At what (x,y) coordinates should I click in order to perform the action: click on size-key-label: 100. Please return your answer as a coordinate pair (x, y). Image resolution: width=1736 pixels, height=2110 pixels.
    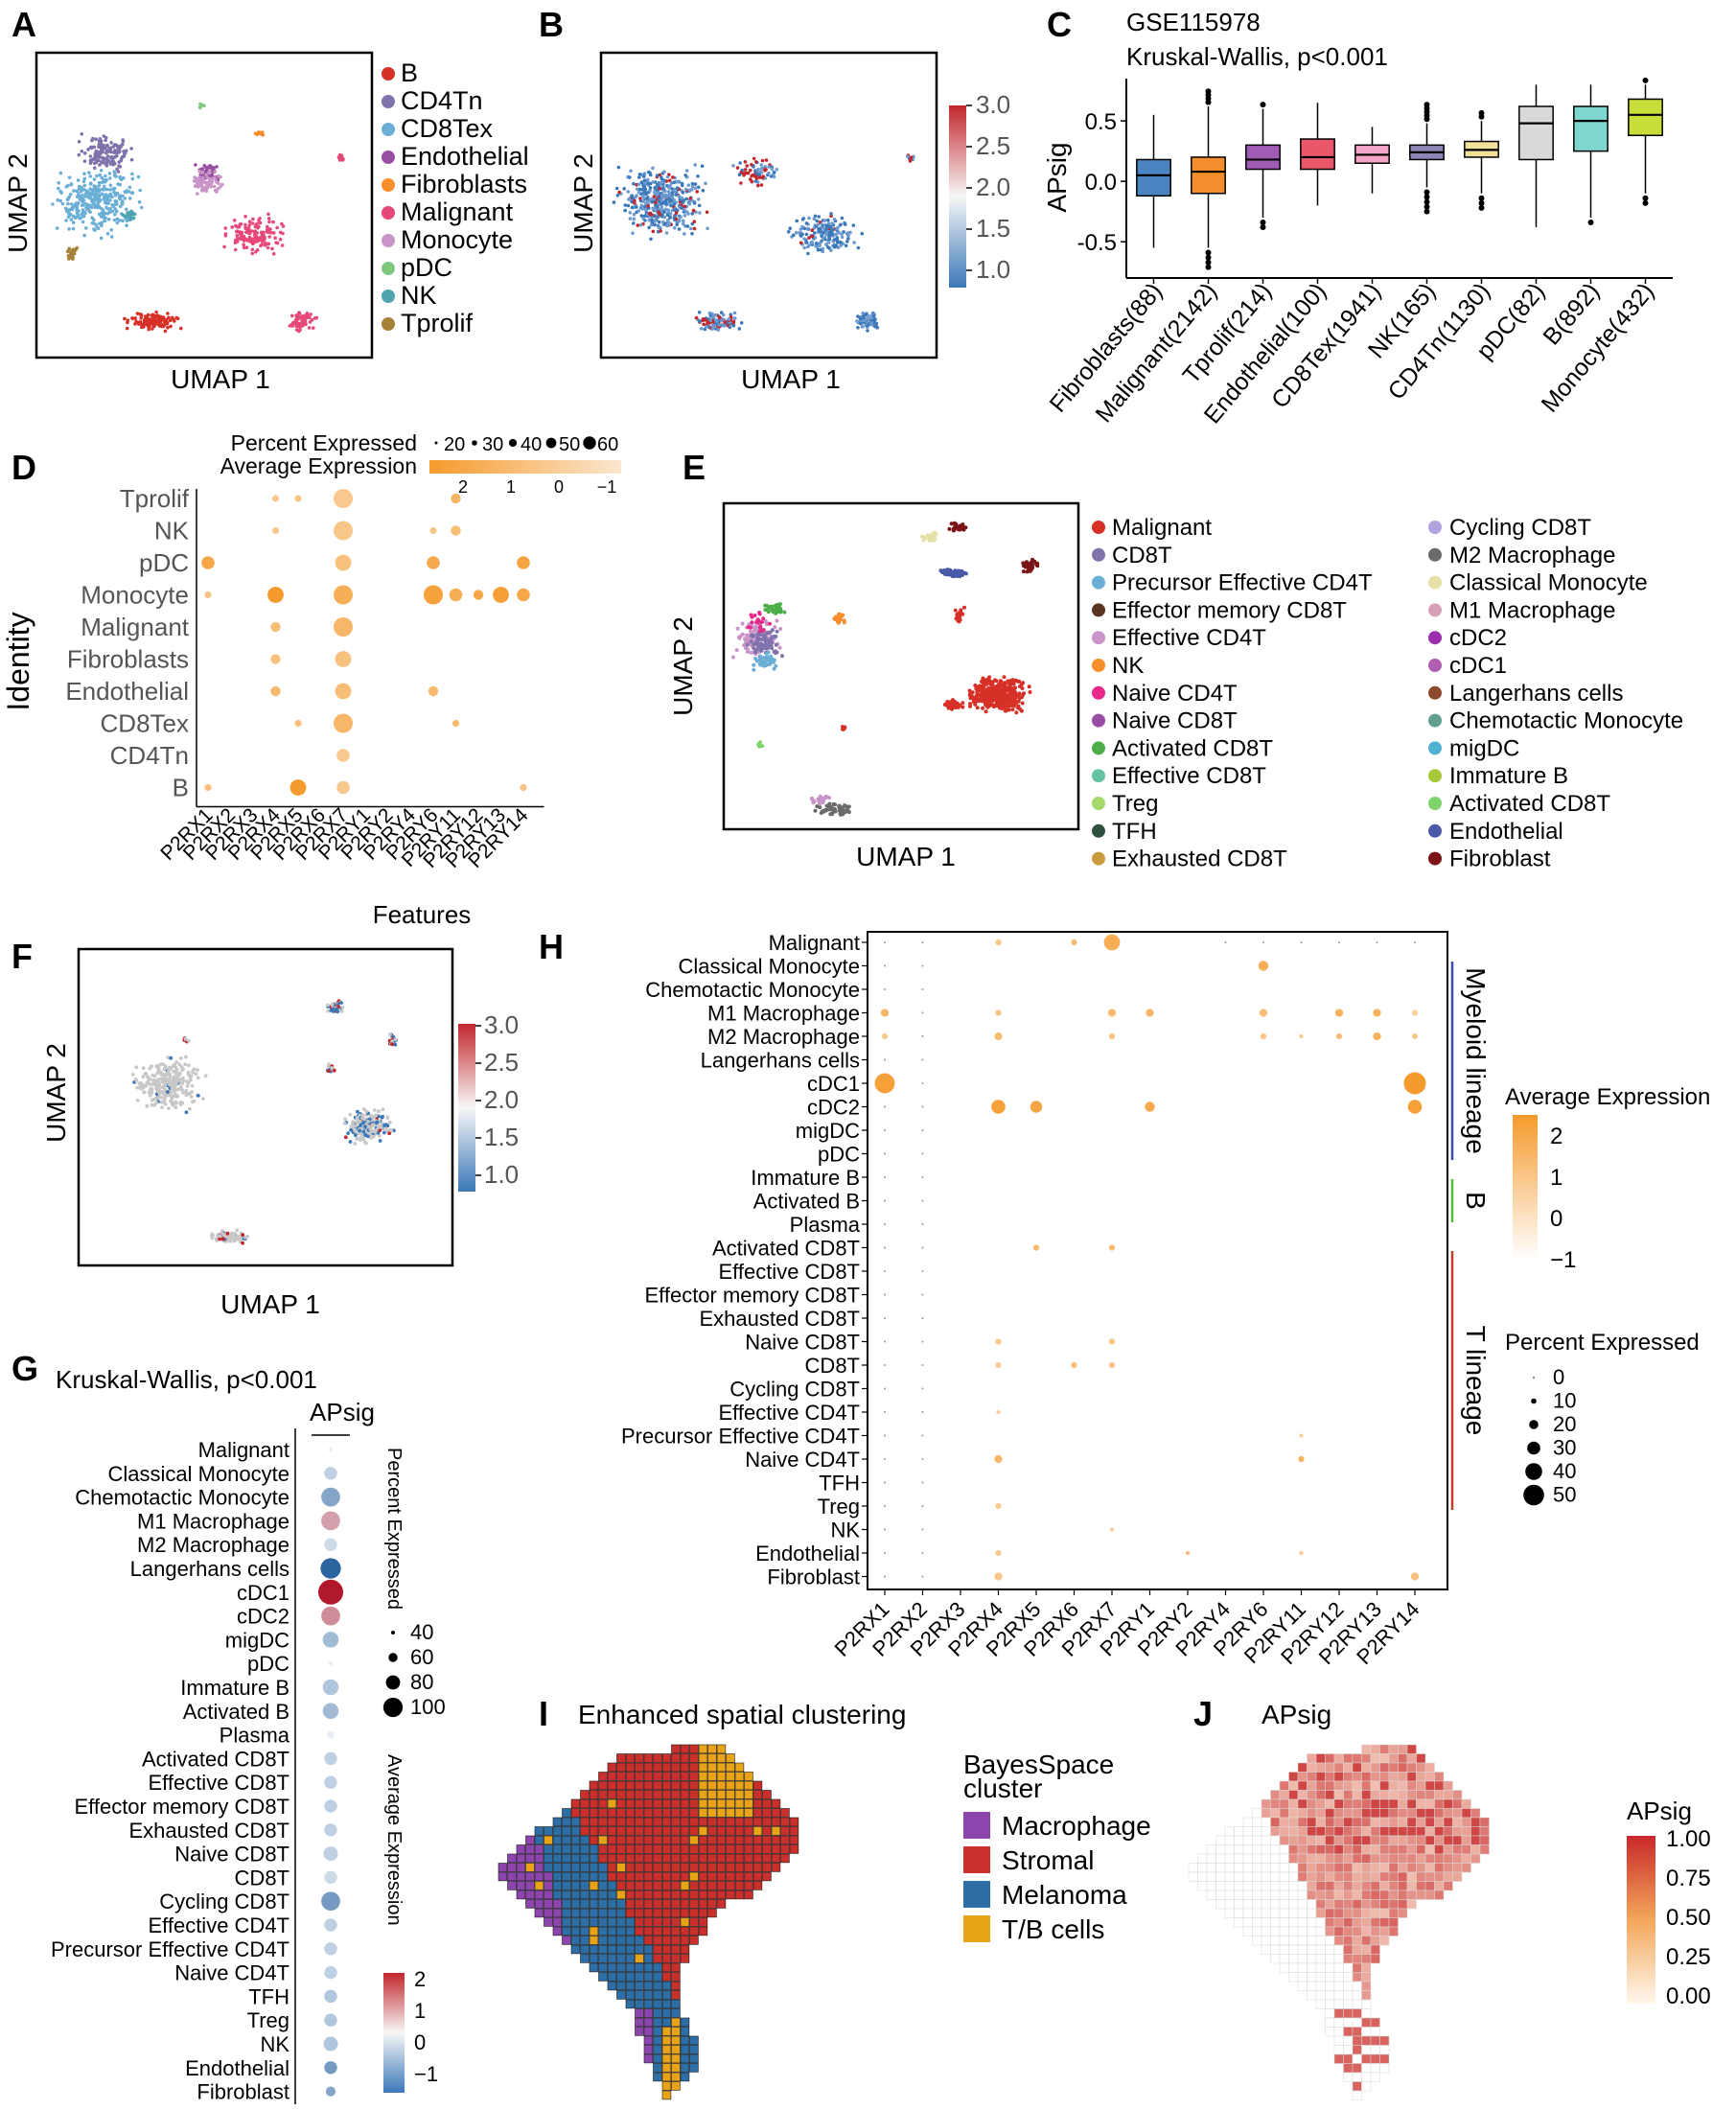
    Looking at the image, I should click on (428, 1707).